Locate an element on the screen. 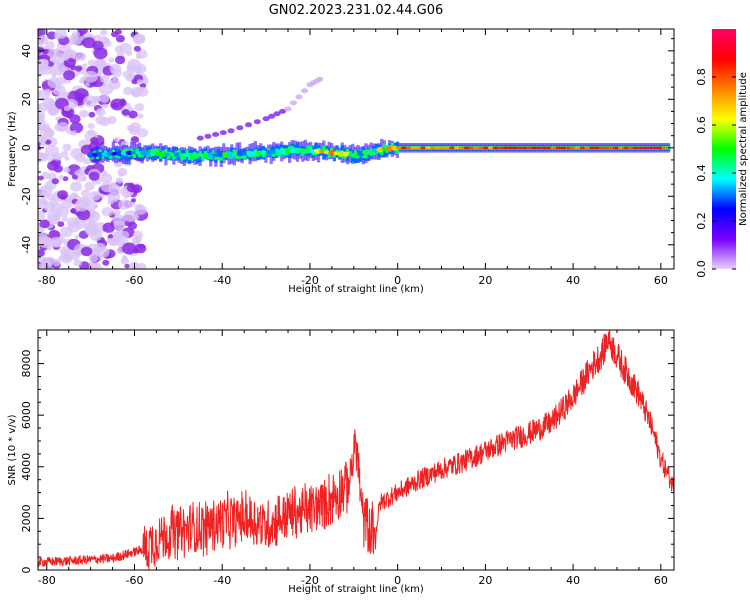 The height and width of the screenshot is (600, 750). y-tick-label: -20 is located at coordinates (26, 196).